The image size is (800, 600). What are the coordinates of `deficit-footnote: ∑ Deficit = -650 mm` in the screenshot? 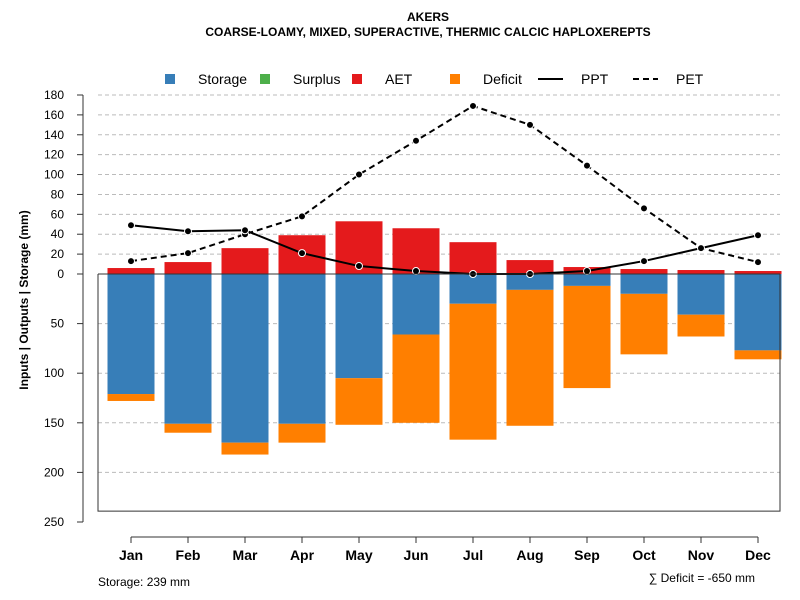 It's located at (702, 578).